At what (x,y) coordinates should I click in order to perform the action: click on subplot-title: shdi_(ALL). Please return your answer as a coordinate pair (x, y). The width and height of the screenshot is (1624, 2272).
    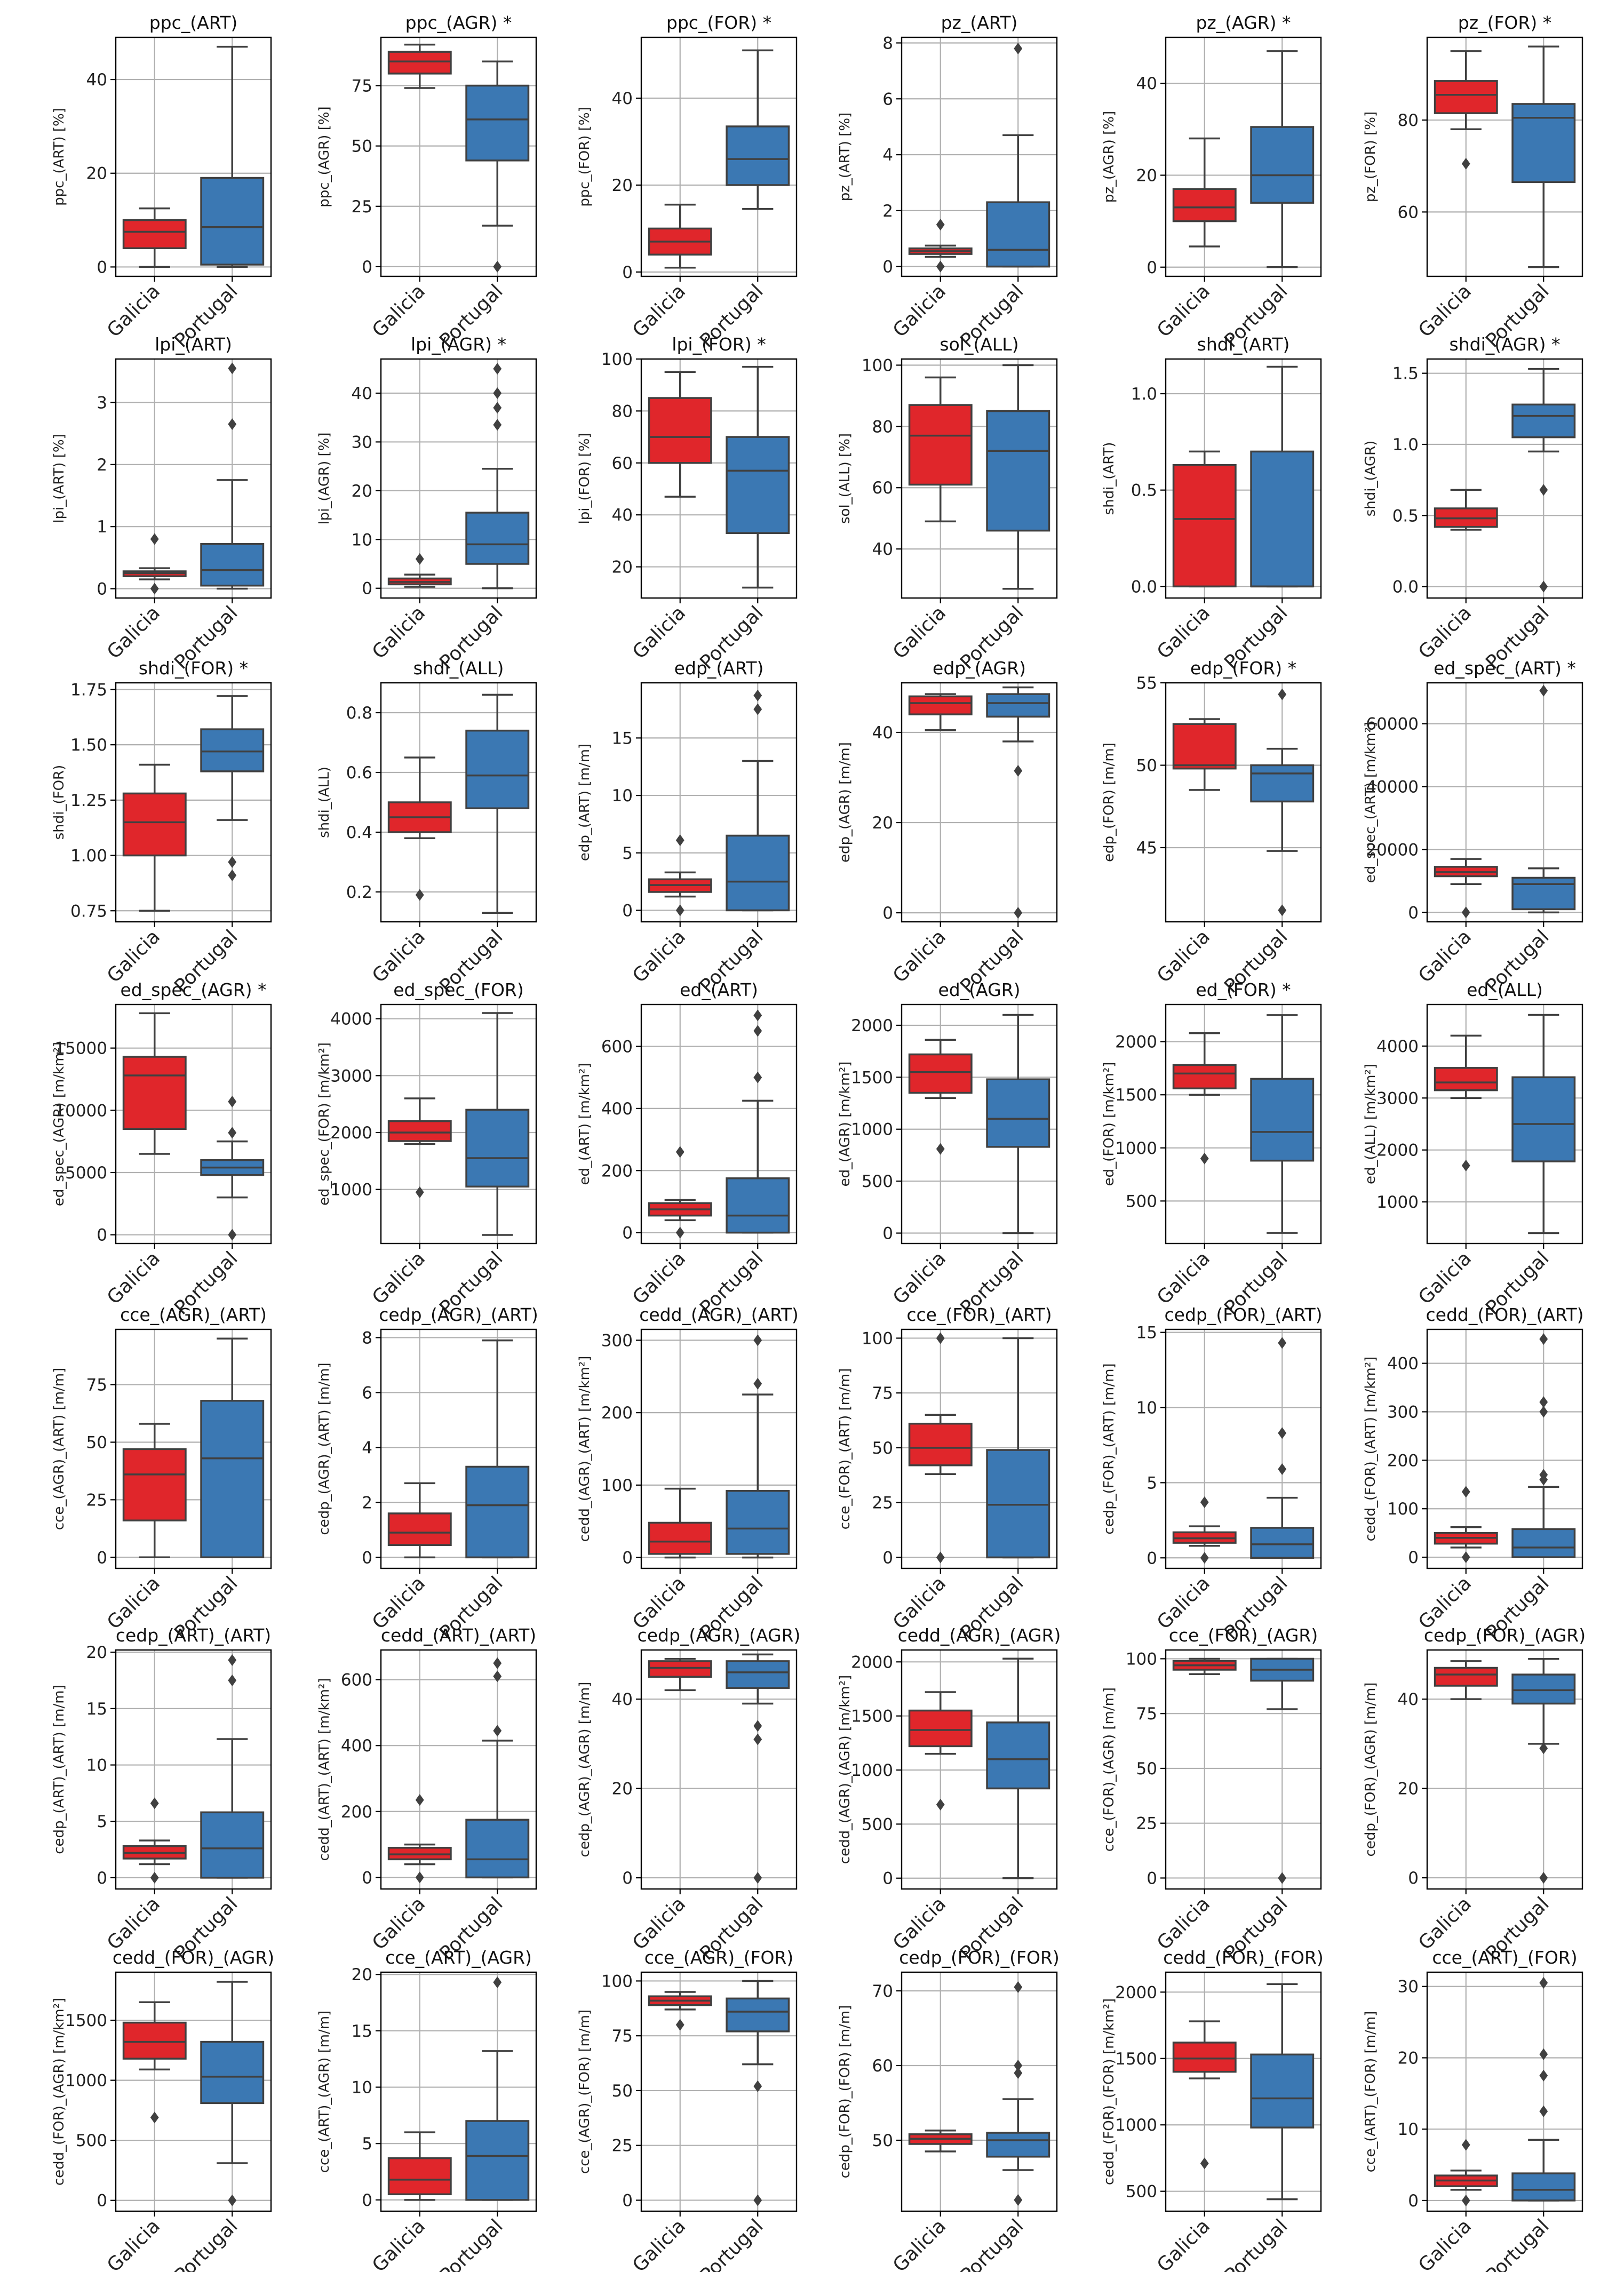
    Looking at the image, I should click on (458, 668).